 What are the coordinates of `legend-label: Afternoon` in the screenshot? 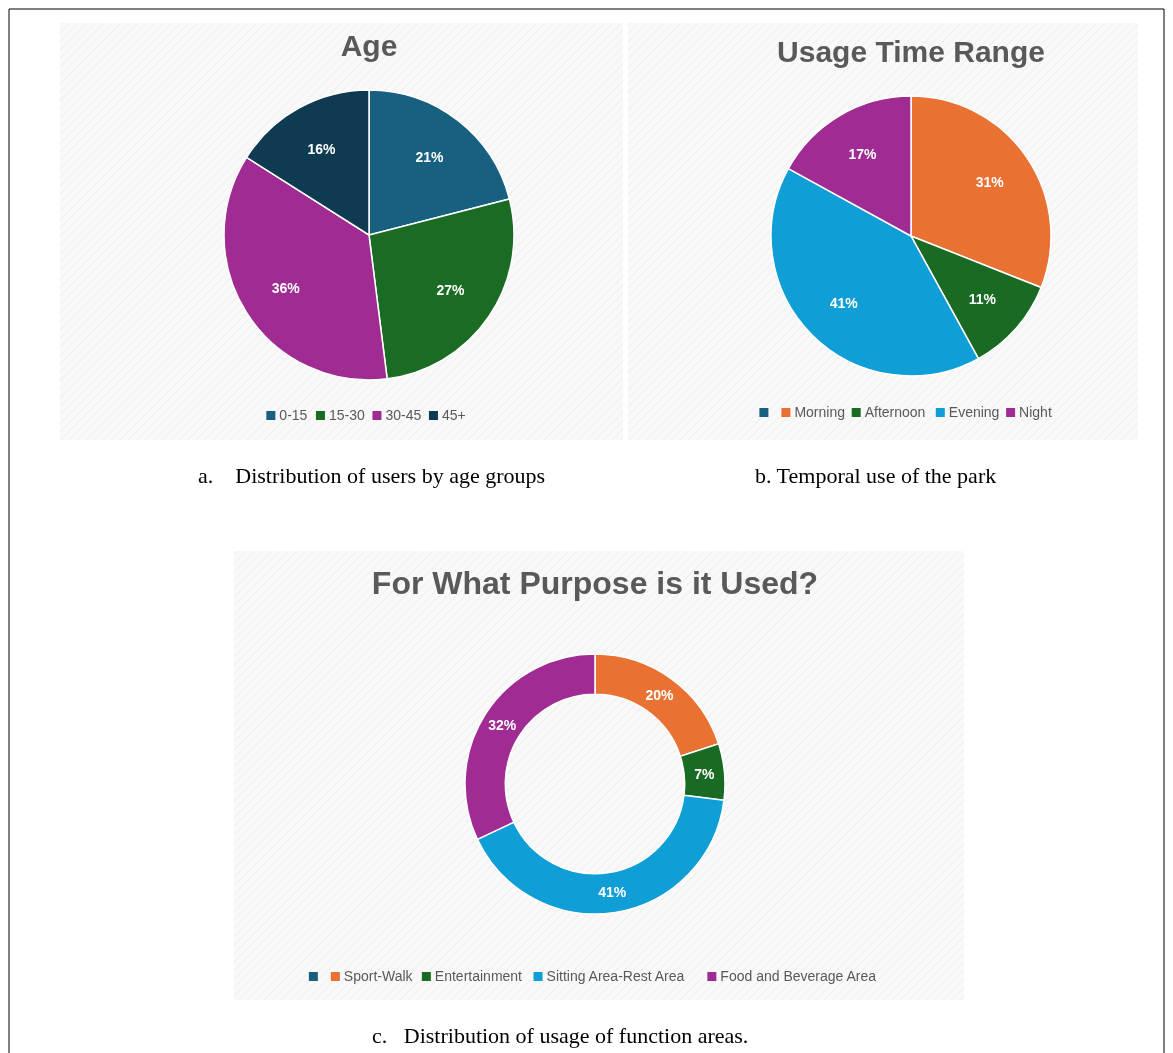 It's located at (895, 412).